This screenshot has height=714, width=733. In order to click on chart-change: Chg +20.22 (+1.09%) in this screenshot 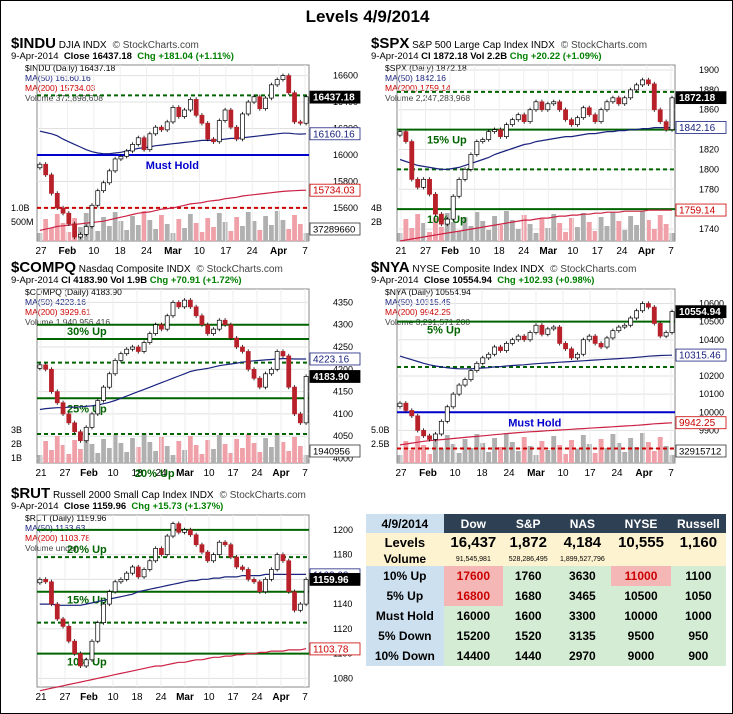, I will do `click(555, 56)`.